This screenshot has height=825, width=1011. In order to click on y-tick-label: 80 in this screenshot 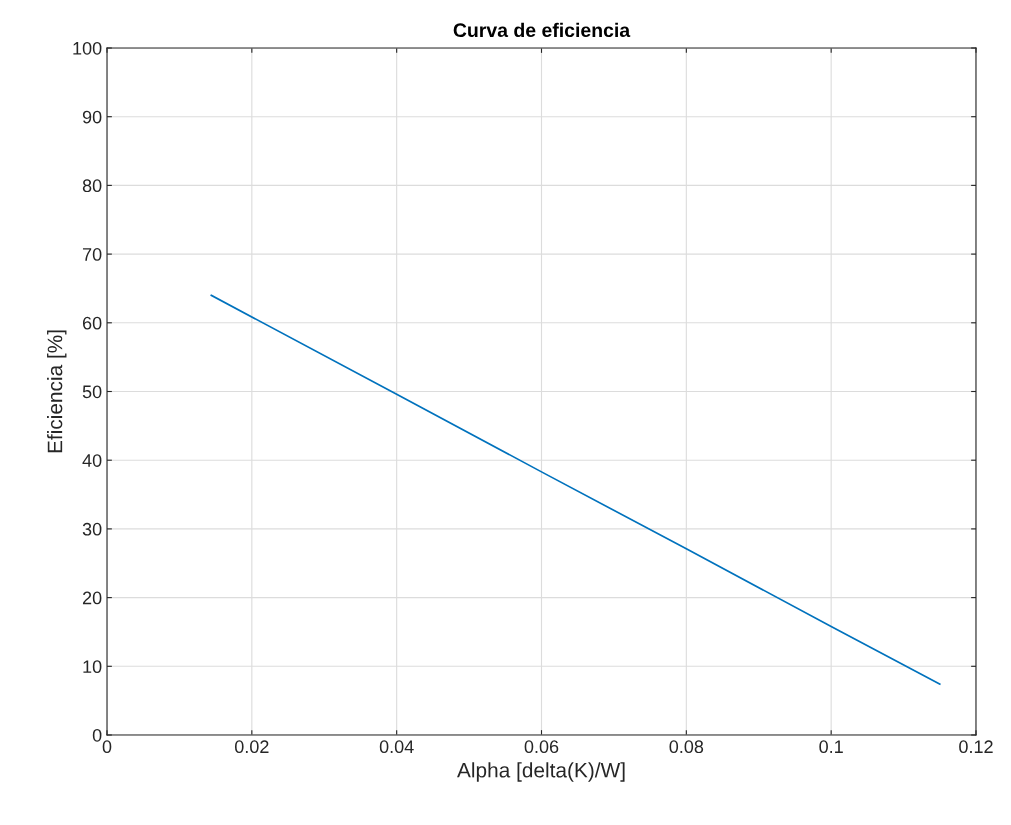, I will do `click(92, 186)`.